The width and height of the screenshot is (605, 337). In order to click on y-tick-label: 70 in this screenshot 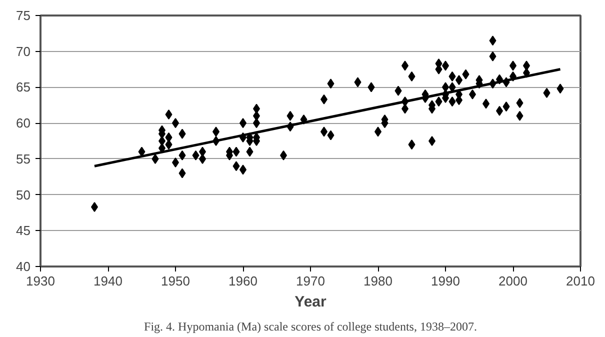, I will do `click(23, 51)`.